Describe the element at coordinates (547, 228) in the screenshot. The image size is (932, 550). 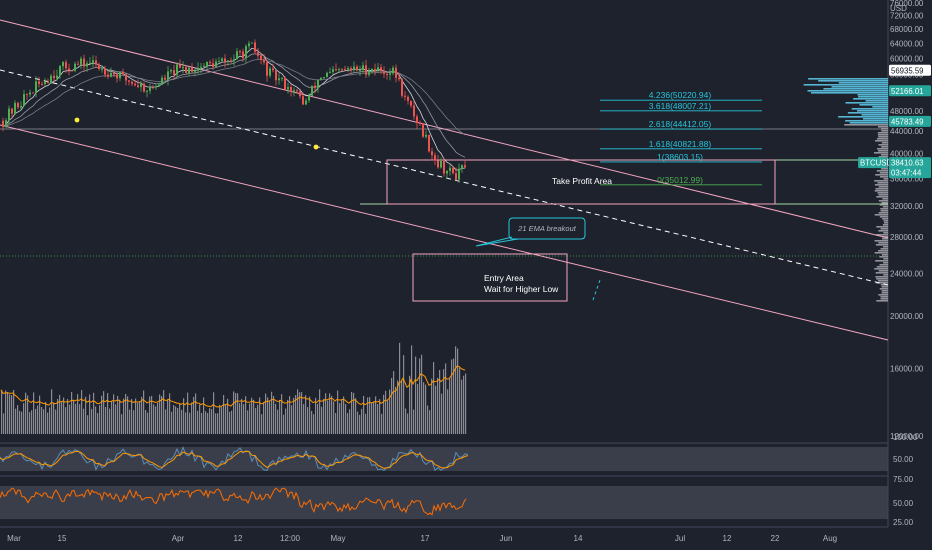
I see `ema-callout-bubble` at that location.